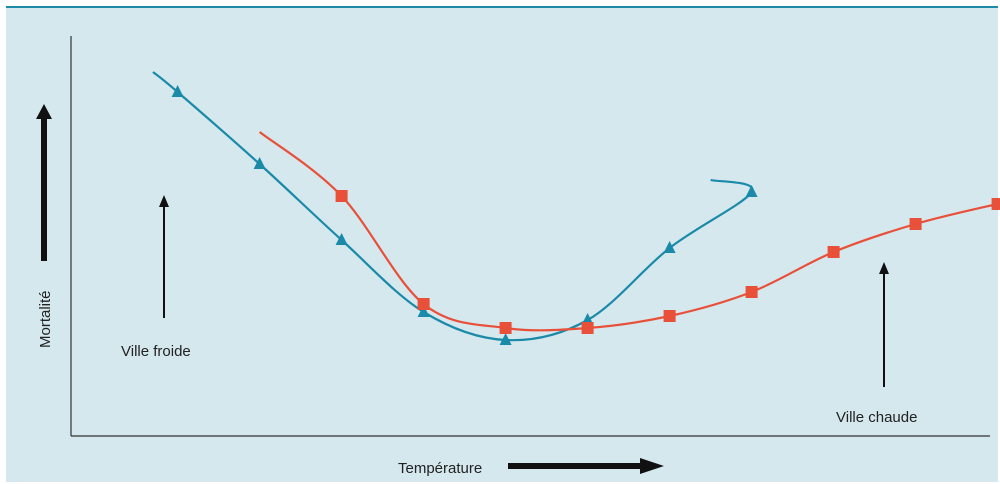 This screenshot has height=484, width=1000. I want to click on ville-froide-arrow-head, so click(164, 201).